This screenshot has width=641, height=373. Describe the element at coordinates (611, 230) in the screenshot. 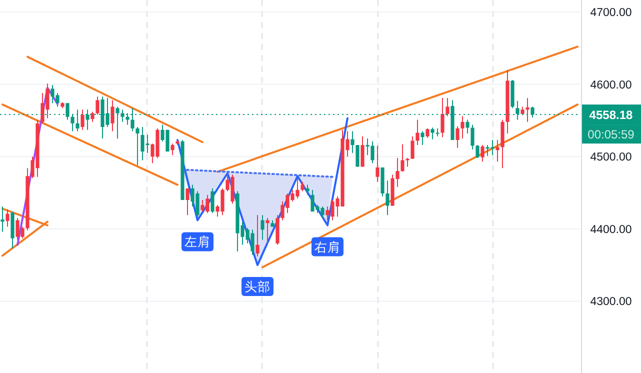

I see `y-tick-label: 4400.00` at that location.